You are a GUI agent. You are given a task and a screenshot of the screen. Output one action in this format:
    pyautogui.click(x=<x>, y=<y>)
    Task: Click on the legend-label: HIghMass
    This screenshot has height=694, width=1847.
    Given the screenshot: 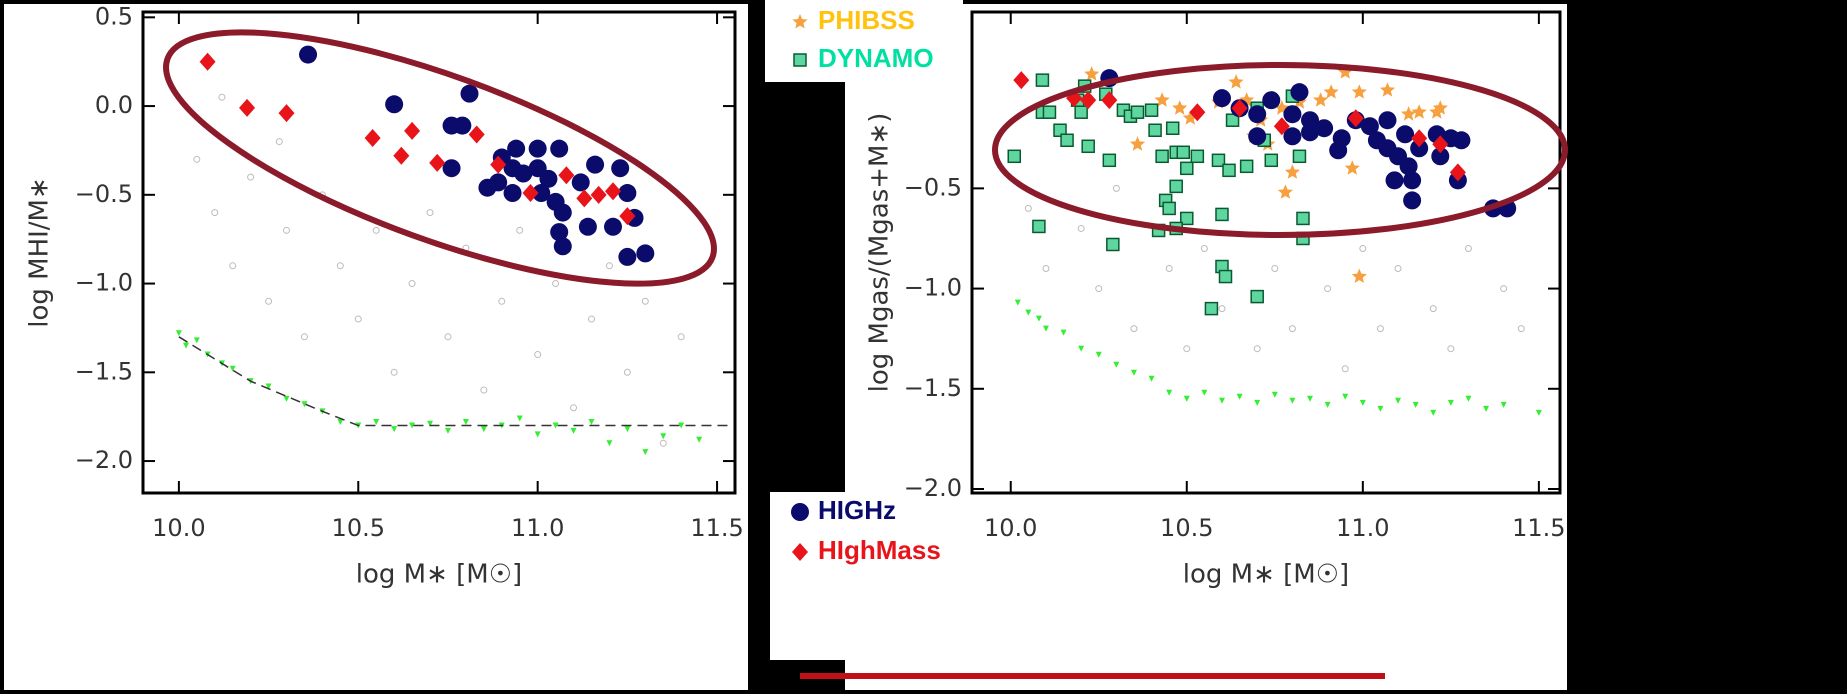 What is the action you would take?
    pyautogui.click(x=879, y=550)
    